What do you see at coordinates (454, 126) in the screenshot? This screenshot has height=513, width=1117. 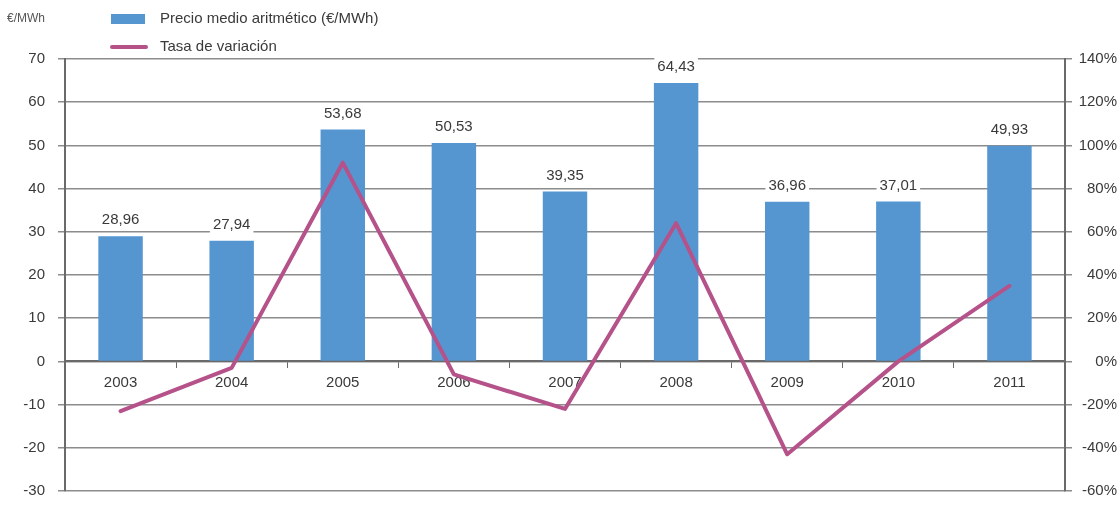 I see `data-label: 50,53` at bounding box center [454, 126].